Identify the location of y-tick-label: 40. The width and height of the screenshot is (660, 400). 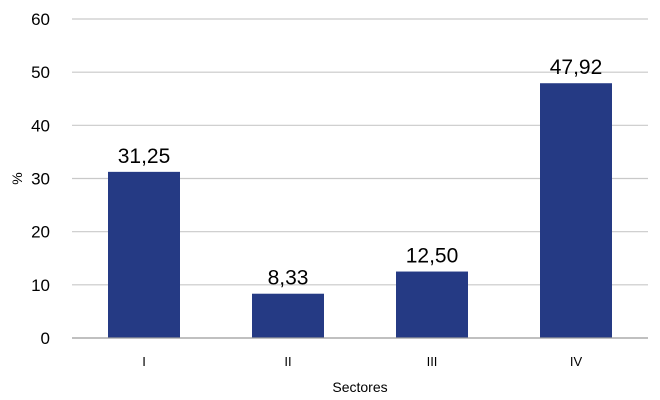
(40, 125).